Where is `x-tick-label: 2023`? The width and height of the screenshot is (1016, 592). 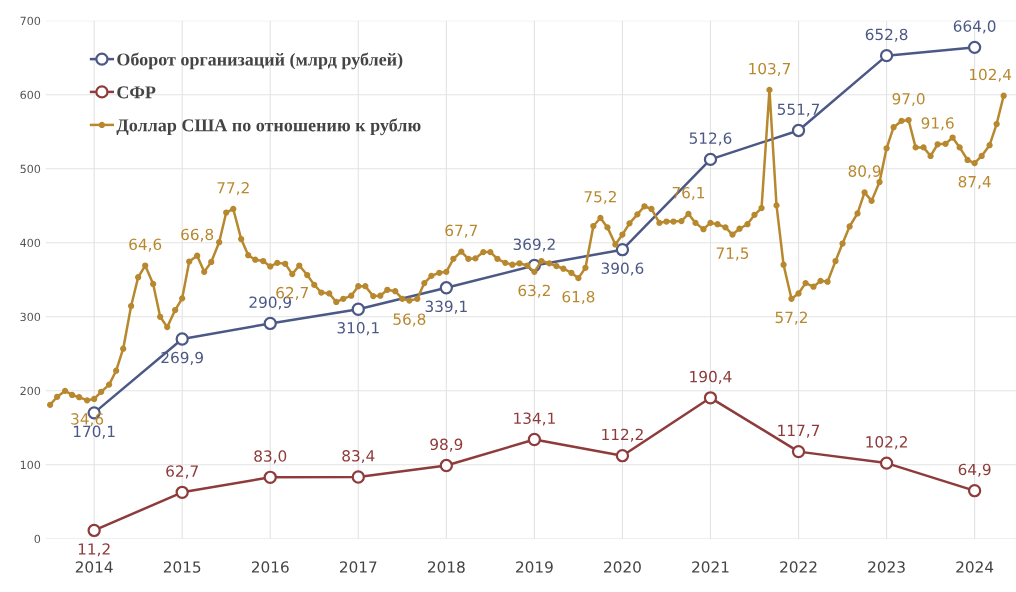 x-tick-label: 2023 is located at coordinates (886, 567).